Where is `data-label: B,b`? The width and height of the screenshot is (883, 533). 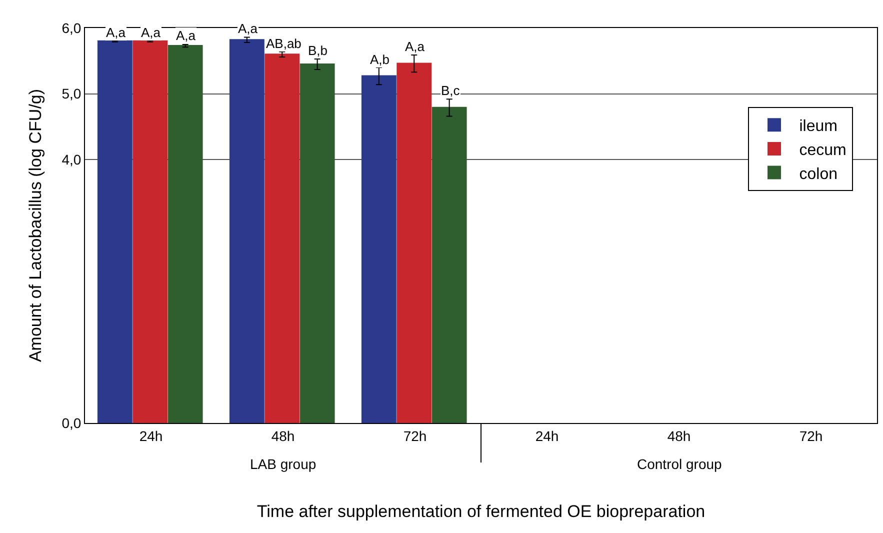
data-label: B,b is located at coordinates (318, 50).